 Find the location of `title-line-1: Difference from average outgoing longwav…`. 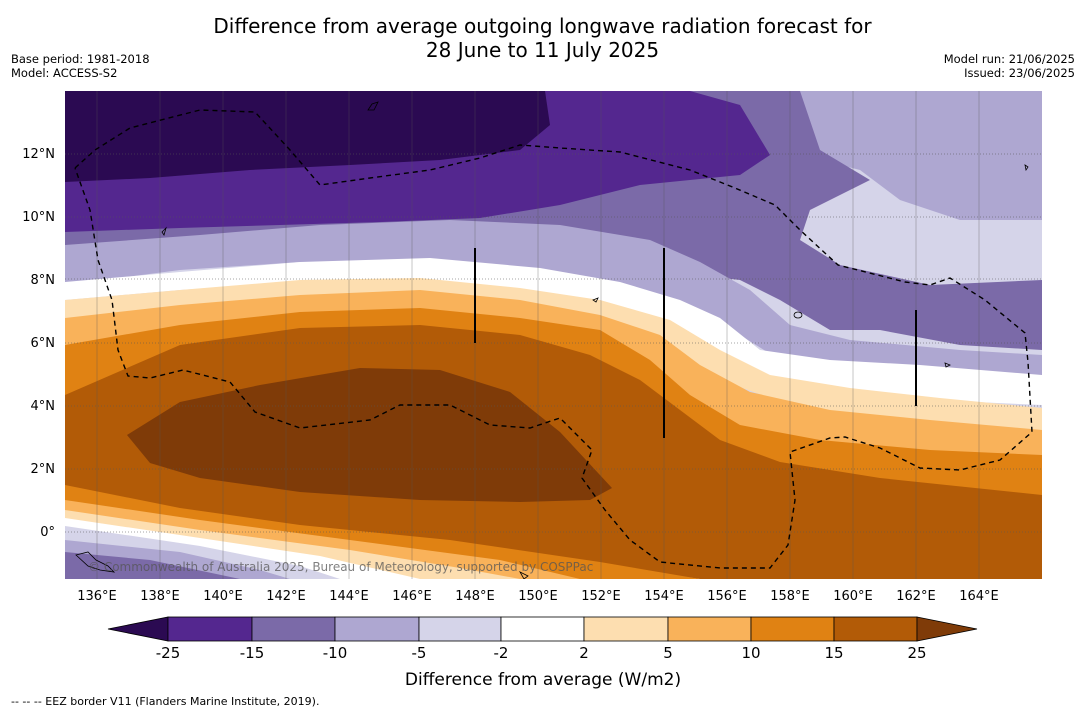

title-line-1: Difference from average outgoing longwav… is located at coordinates (542, 26).